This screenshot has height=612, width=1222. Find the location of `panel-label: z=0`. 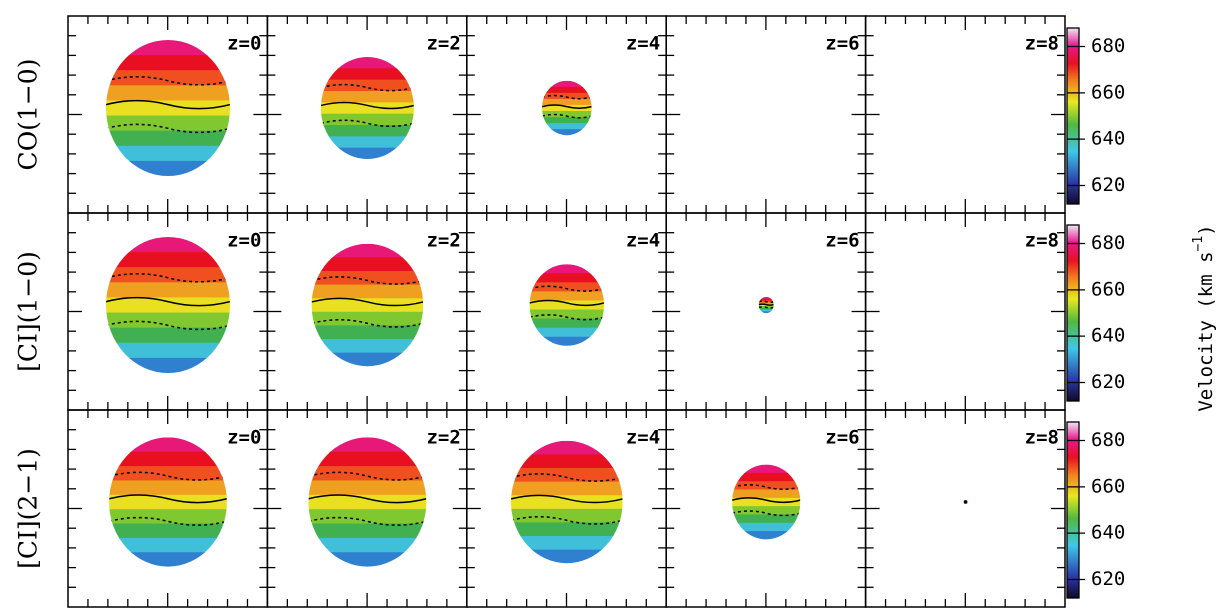

panel-label: z=0 is located at coordinates (244, 44).